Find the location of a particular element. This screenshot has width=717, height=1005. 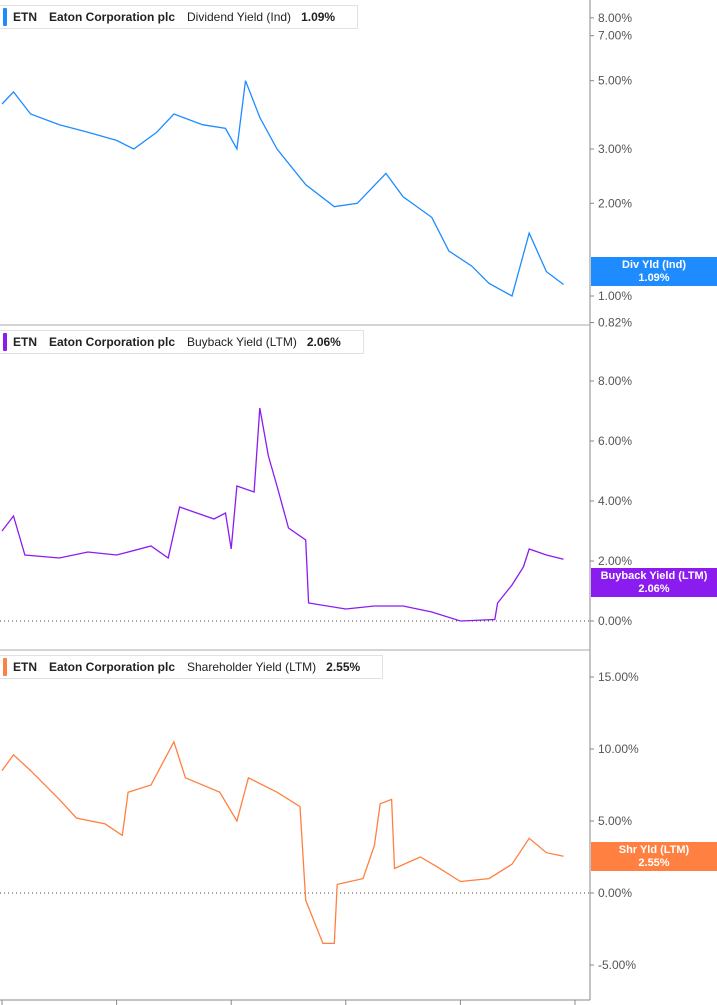

y-tick-label: -5.00% is located at coordinates (617, 965).